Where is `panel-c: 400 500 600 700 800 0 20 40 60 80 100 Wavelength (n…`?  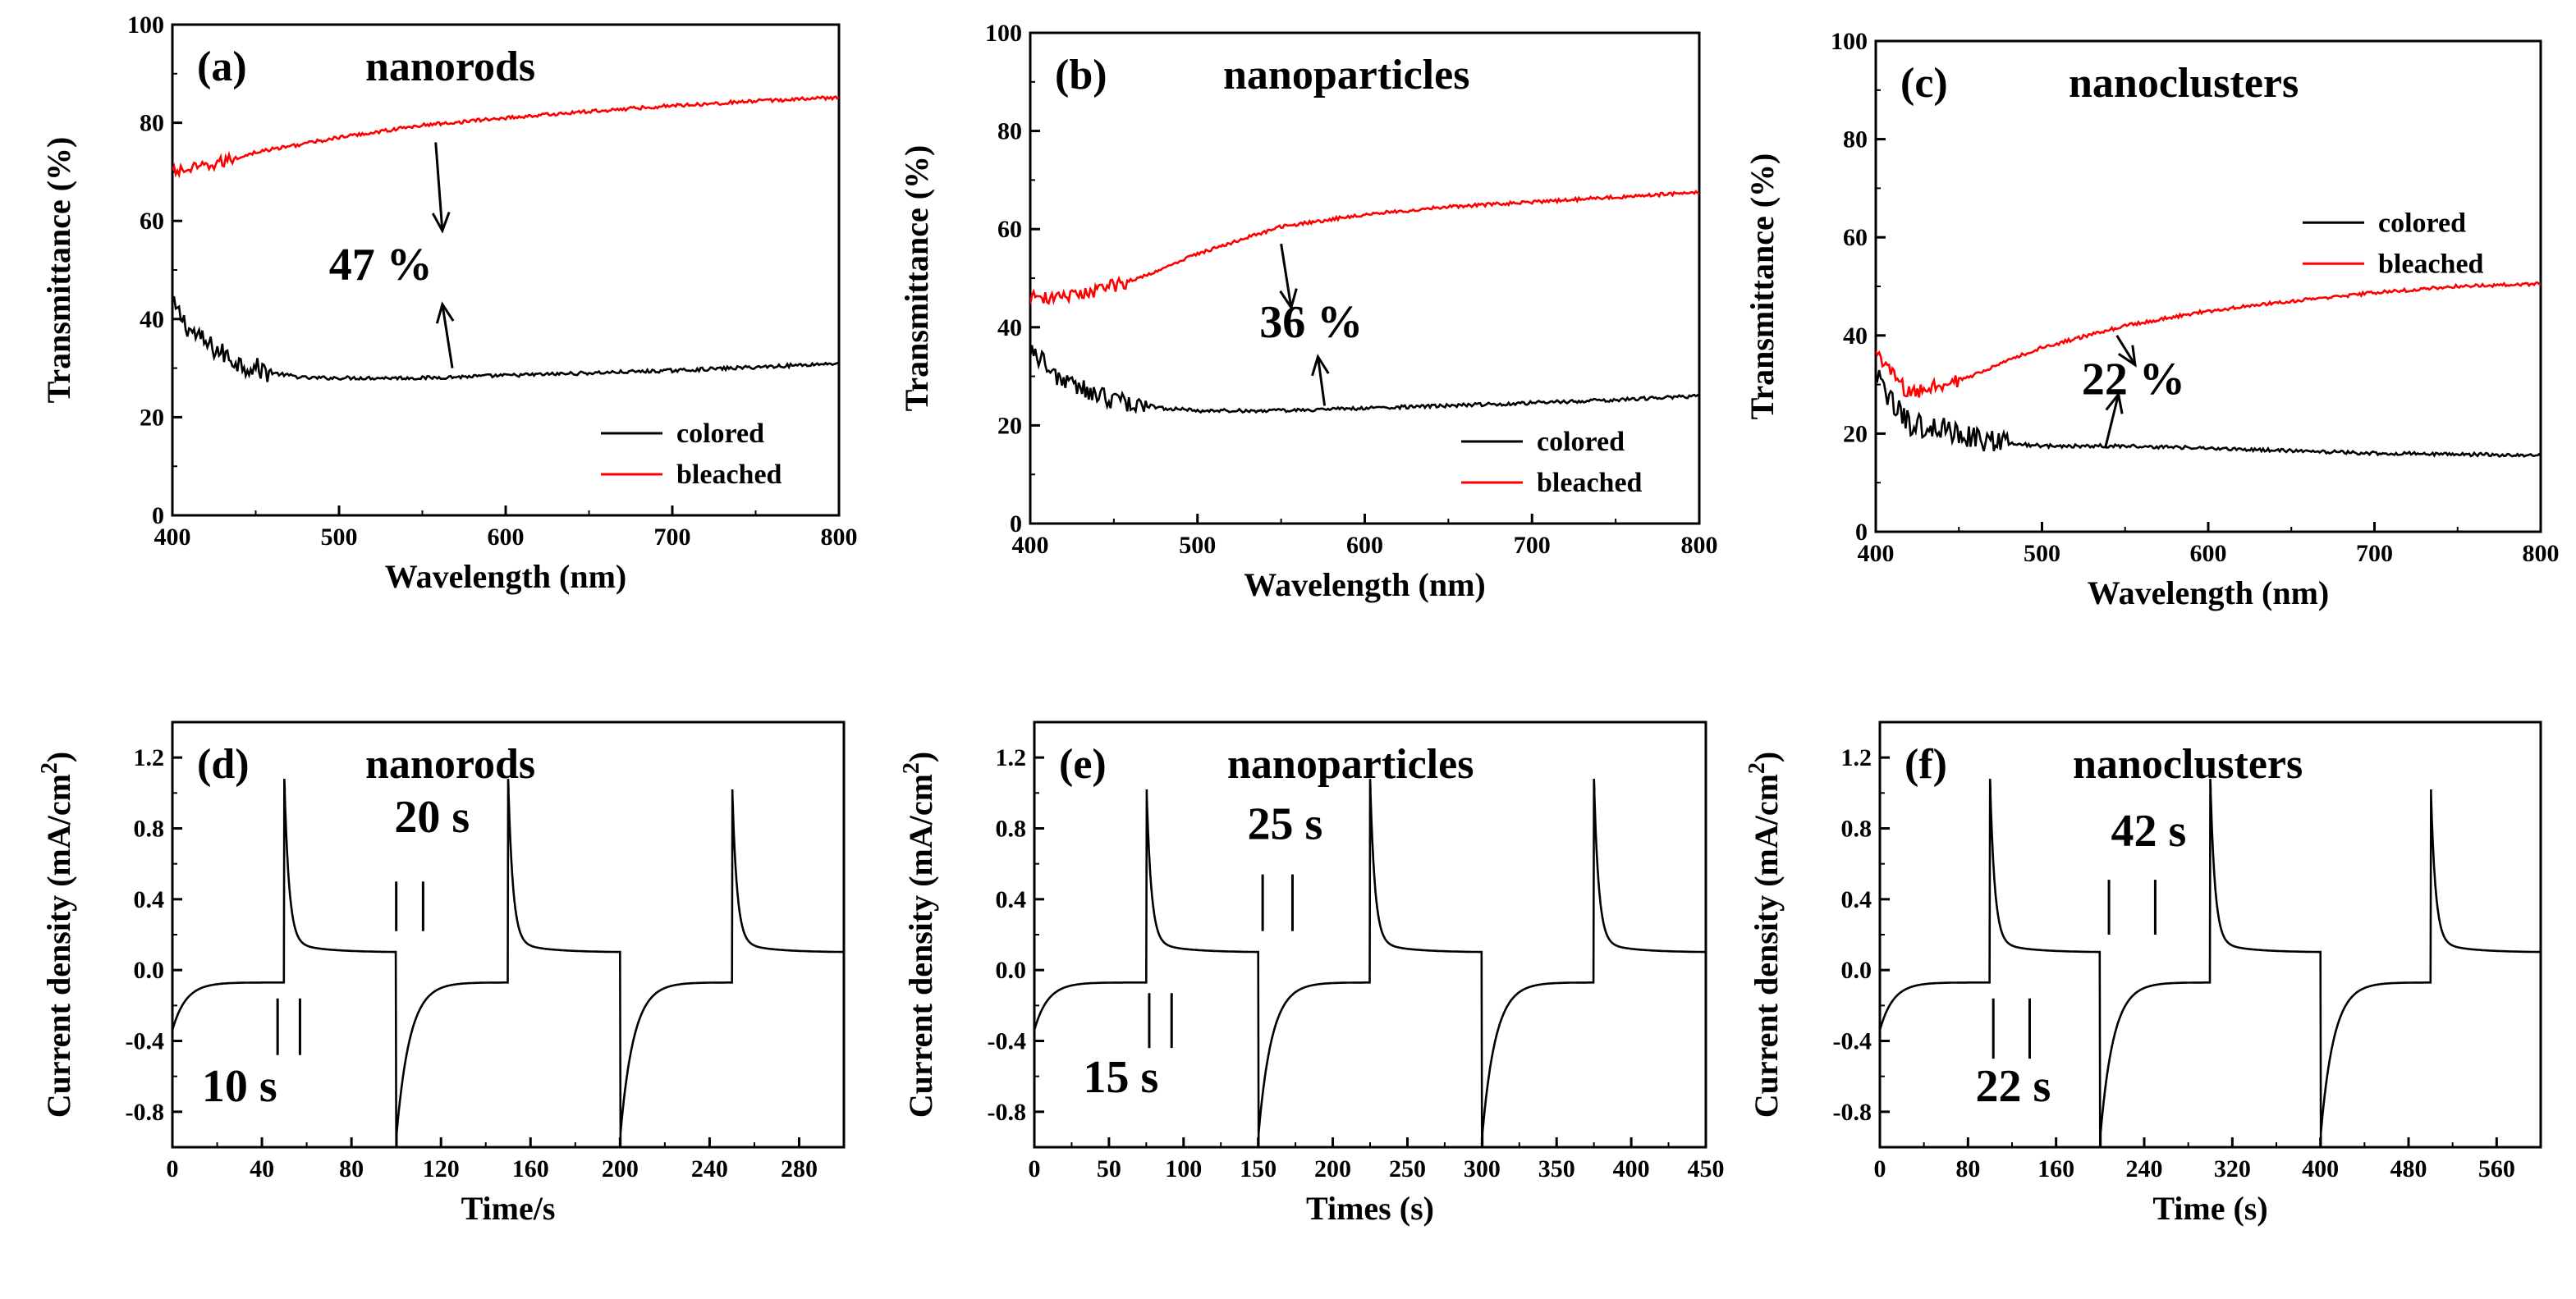
panel-c: 400 500 600 700 800 0 20 40 60 80 100 Wavelength (n… is located at coordinates (2152, 319).